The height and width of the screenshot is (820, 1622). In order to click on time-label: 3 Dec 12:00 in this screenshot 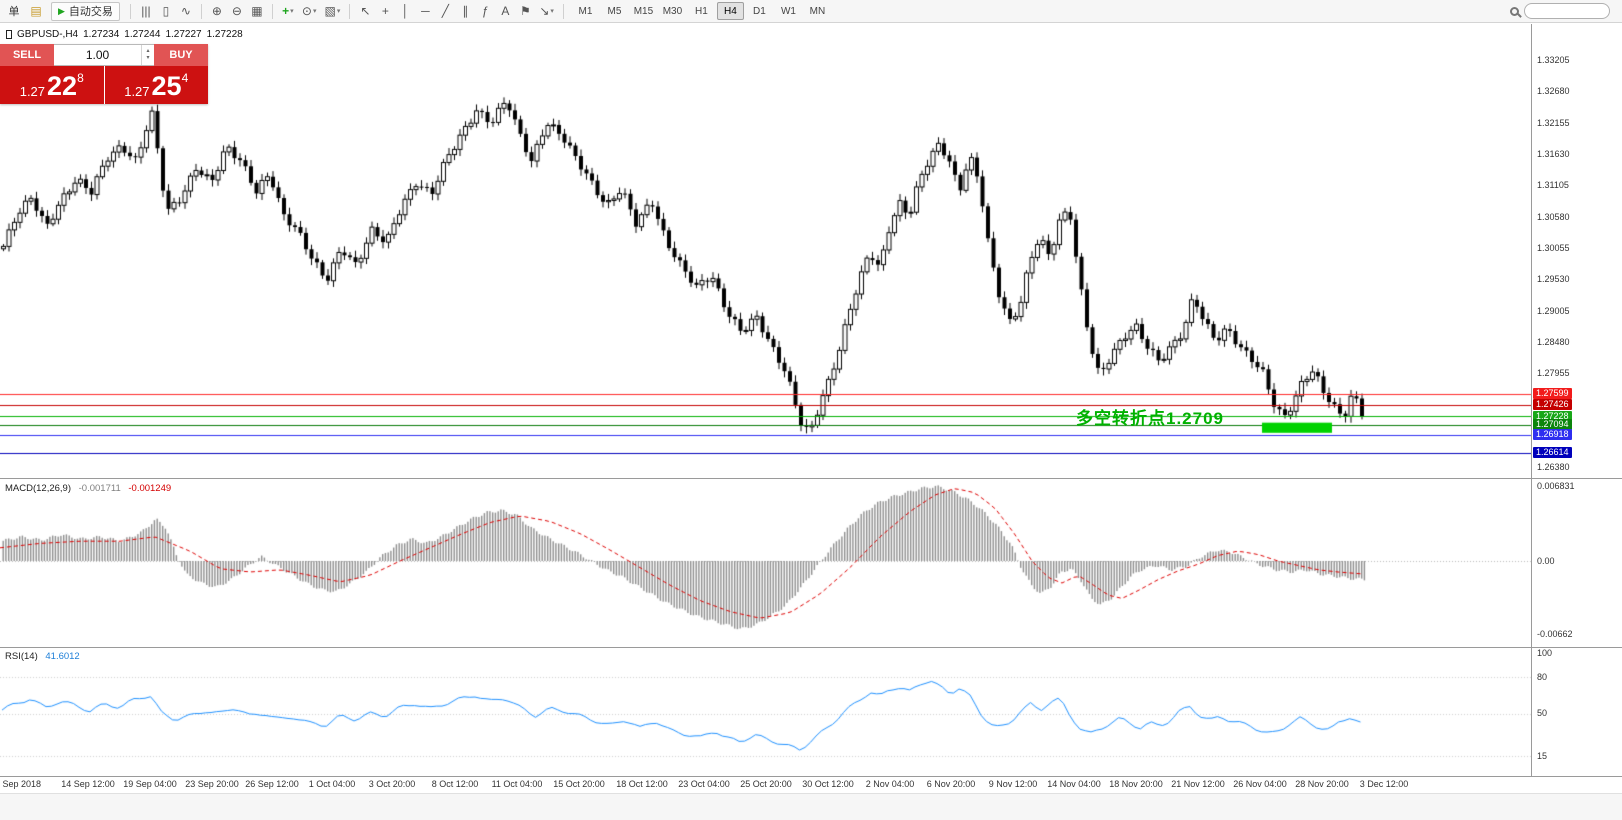, I will do `click(1384, 784)`.